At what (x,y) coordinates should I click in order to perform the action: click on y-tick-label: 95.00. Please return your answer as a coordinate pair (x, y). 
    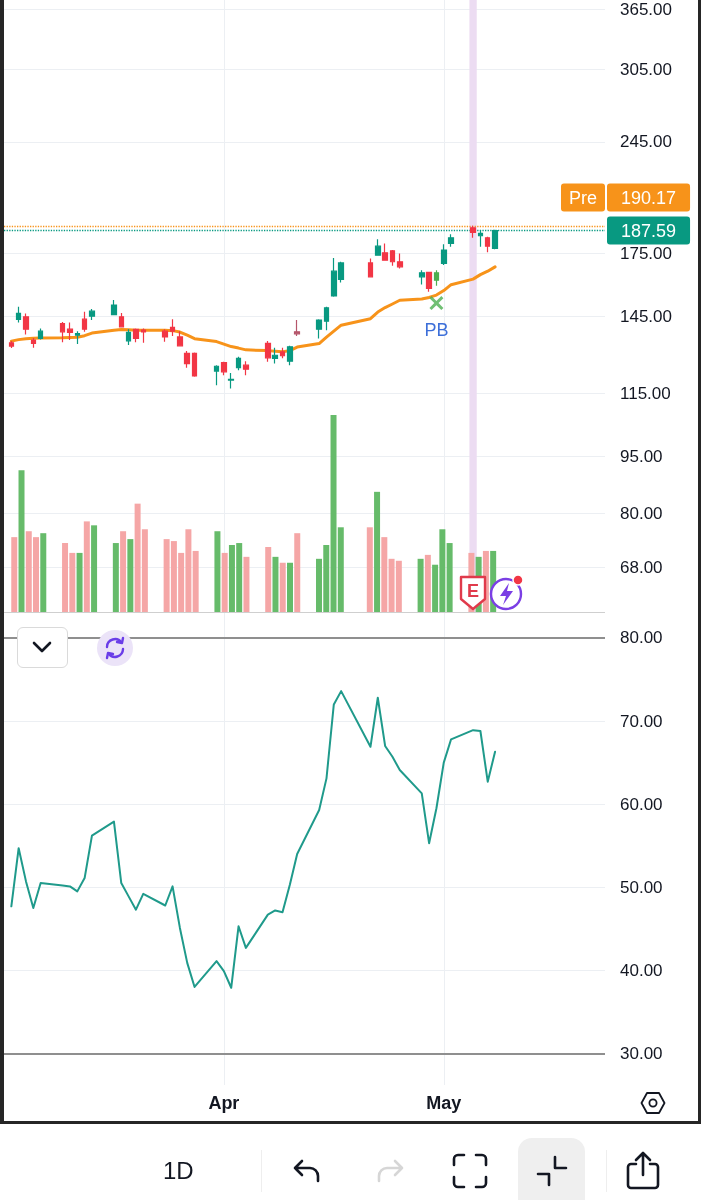
    Looking at the image, I should click on (641, 457).